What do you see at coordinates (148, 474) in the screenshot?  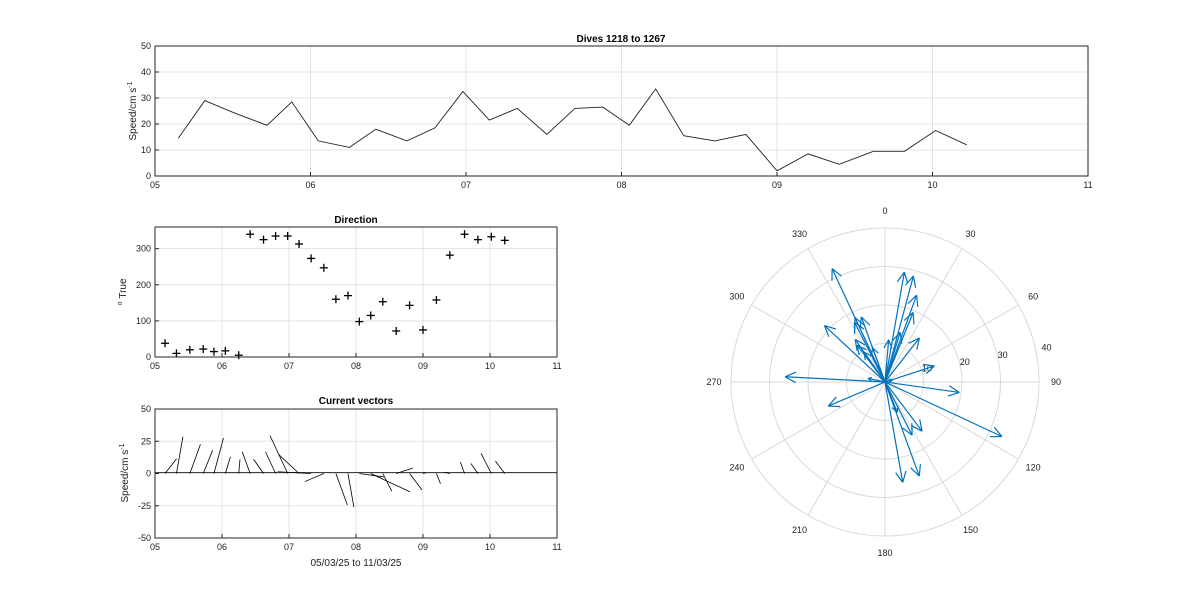 I see `p3-ytick-label: 0` at bounding box center [148, 474].